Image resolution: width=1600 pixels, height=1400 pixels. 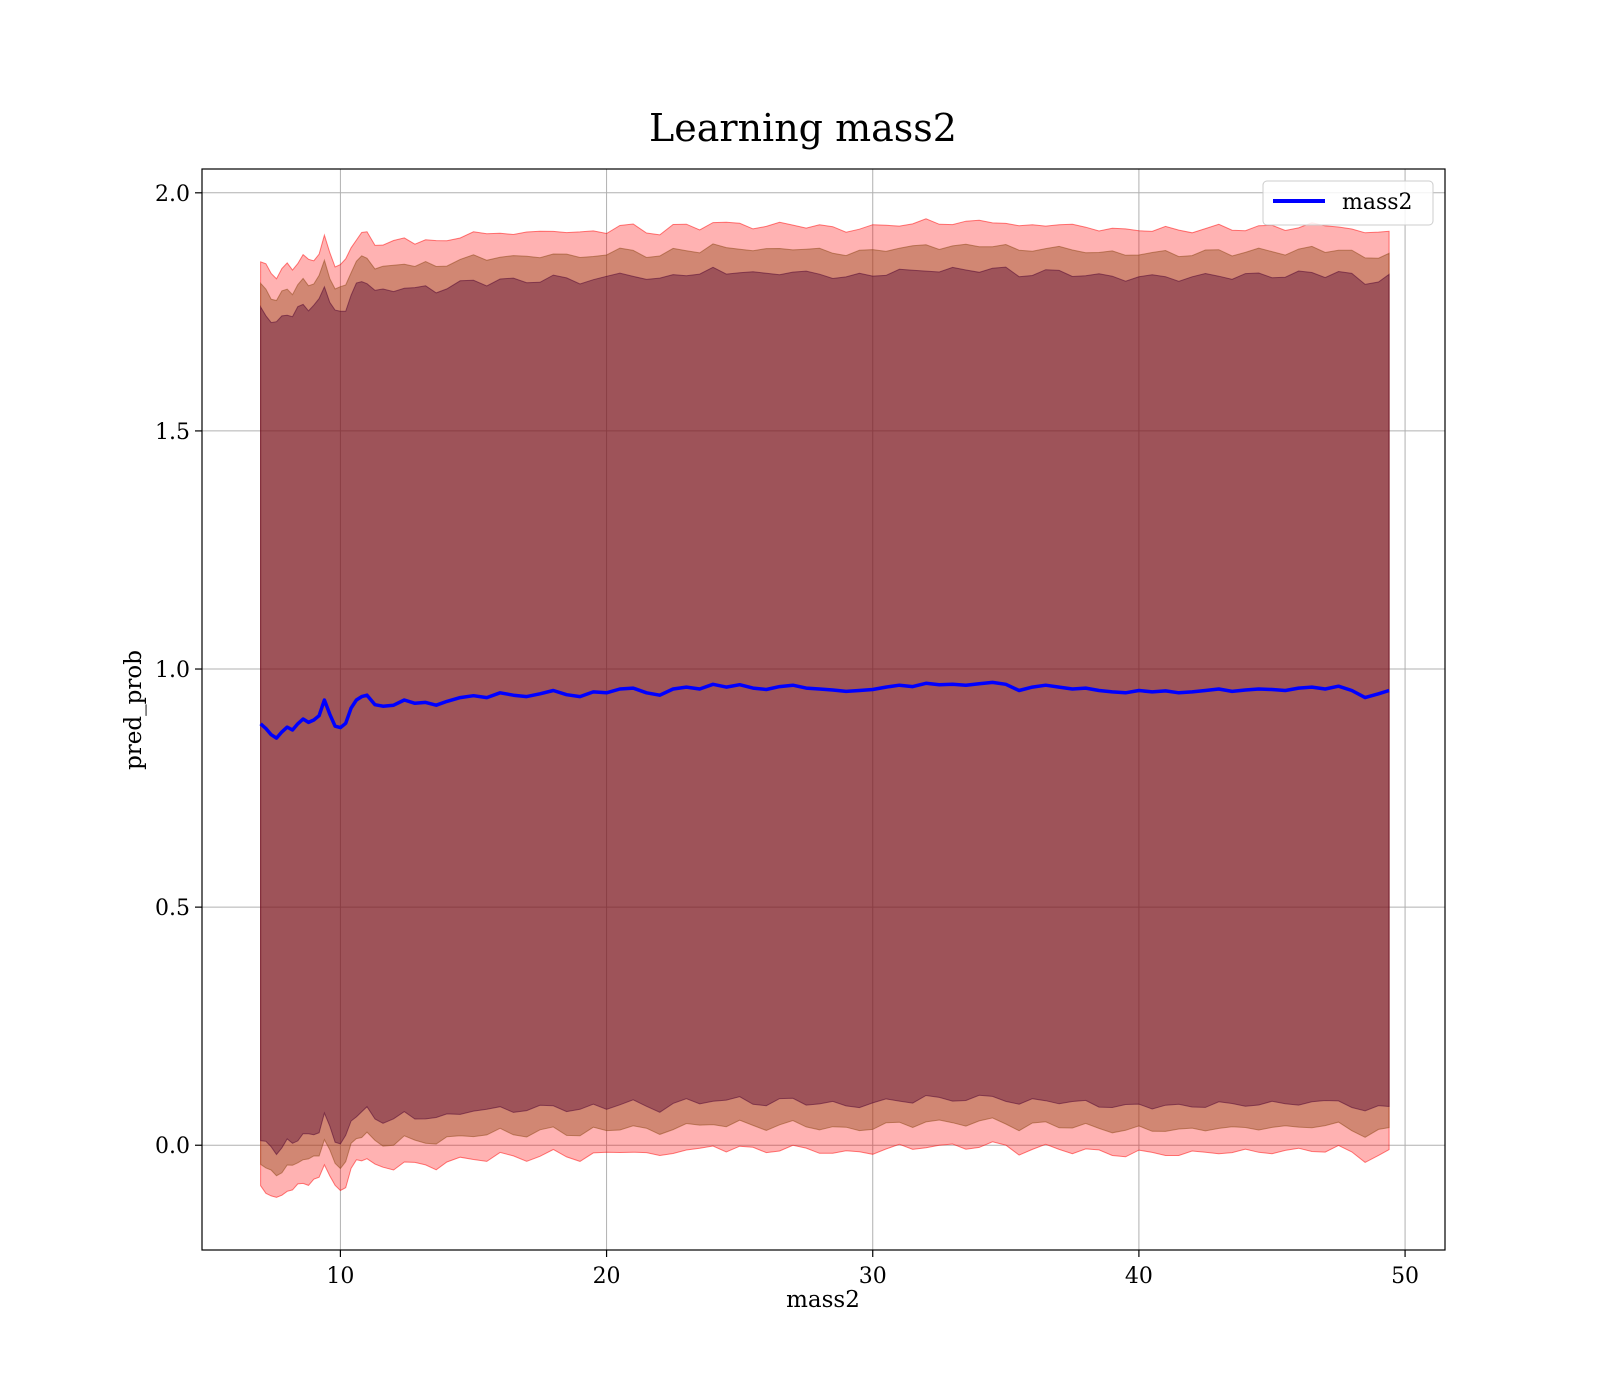 What do you see at coordinates (172, 194) in the screenshot?
I see `y-tick-label: 2.0` at bounding box center [172, 194].